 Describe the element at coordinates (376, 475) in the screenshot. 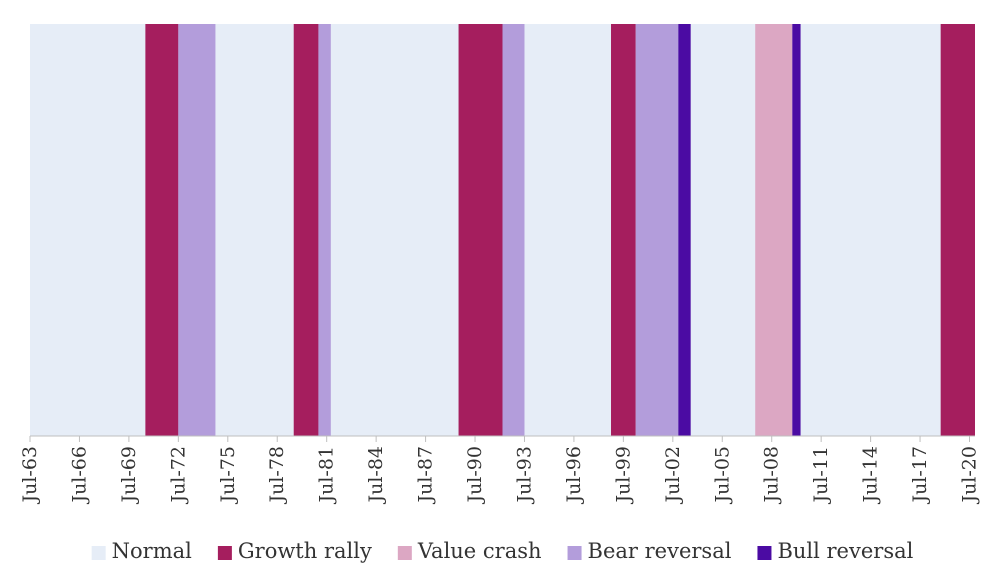

I see `x-tick-label: Jul-84` at that location.